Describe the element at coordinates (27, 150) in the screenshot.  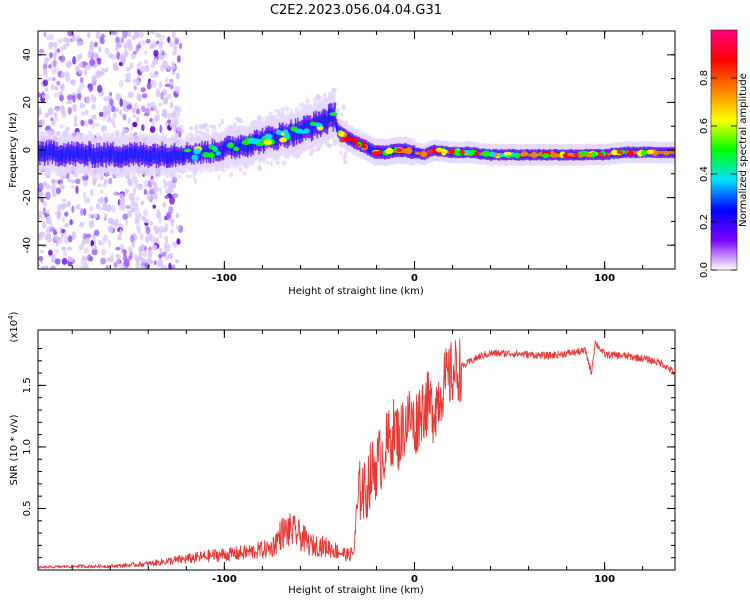
I see `spectrogram-ytick-label: 0` at that location.